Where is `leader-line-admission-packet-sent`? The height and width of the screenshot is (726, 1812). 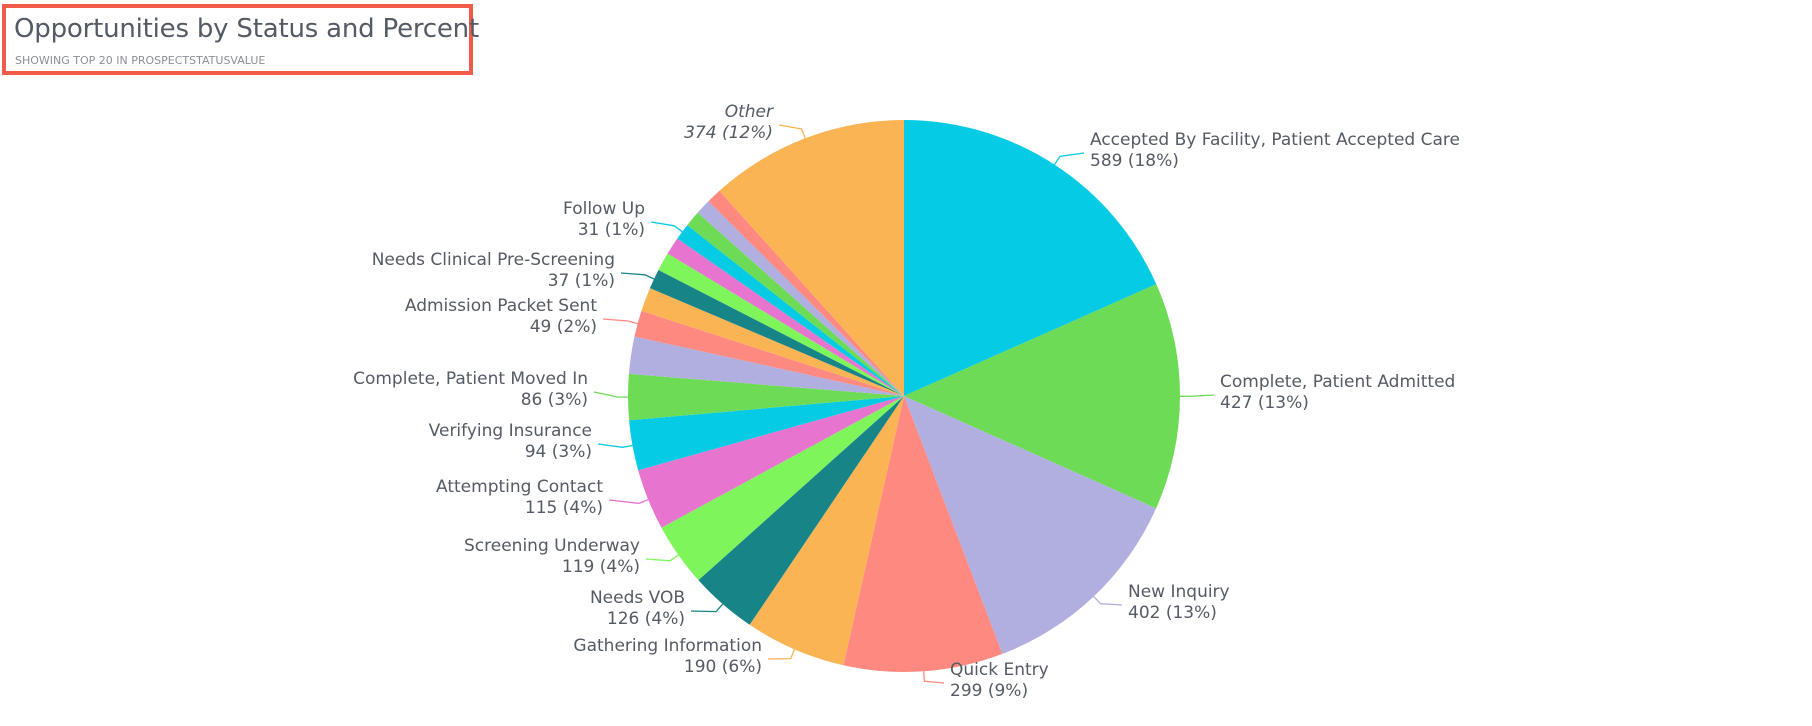
leader-line-admission-packet-sent is located at coordinates (620, 321).